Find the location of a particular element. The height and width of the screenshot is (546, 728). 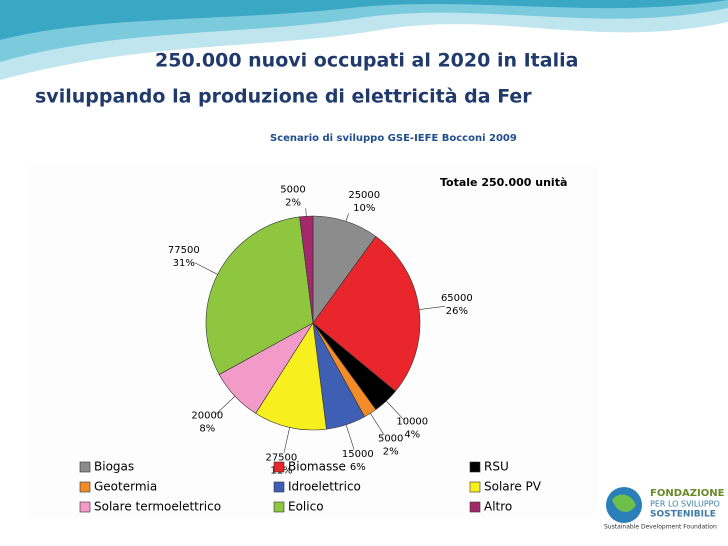

percent-label: 26% is located at coordinates (457, 311).